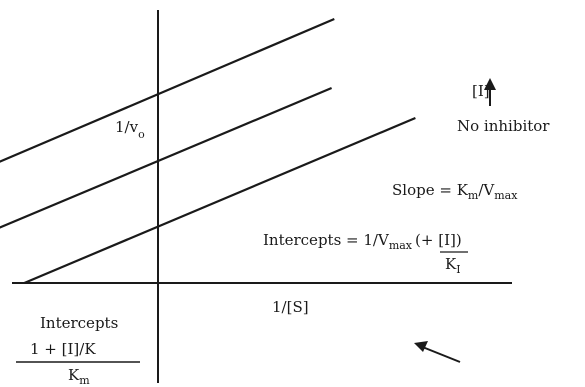  What do you see at coordinates (503, 126) in the screenshot?
I see `no-inhibitor-label: No inhibitor` at bounding box center [503, 126].